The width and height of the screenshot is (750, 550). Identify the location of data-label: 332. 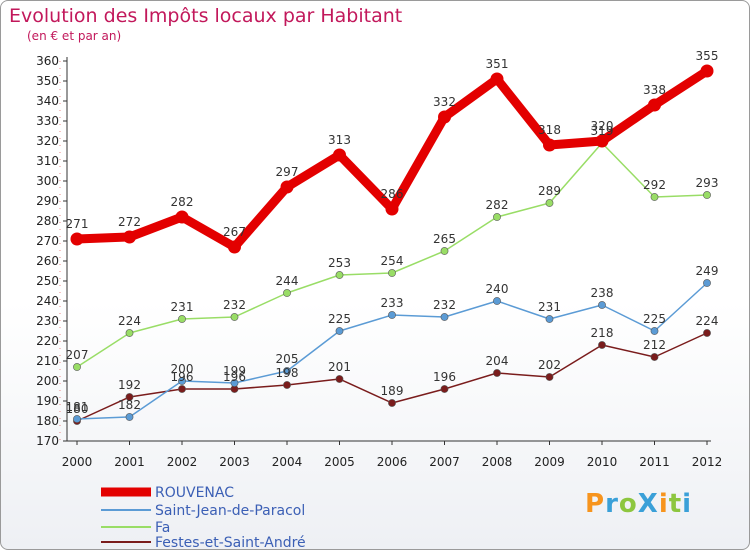
(444, 102).